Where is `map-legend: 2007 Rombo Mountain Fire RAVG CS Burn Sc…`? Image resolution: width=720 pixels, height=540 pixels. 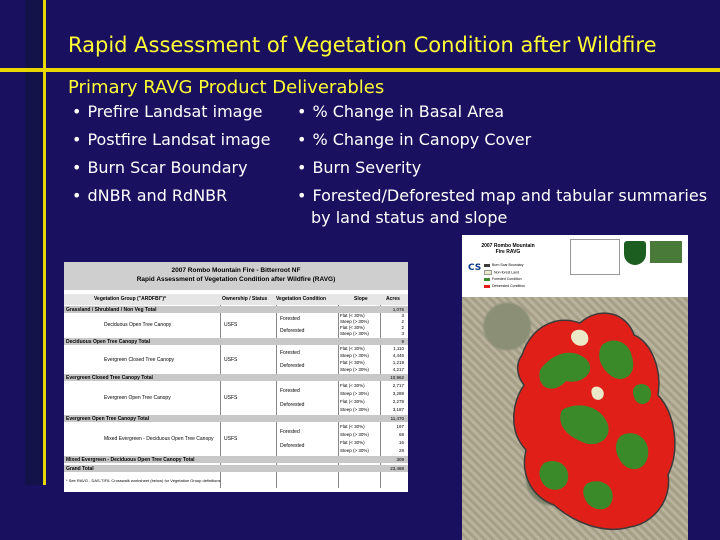
map-legend: 2007 Rombo Mountain Fire RAVG CS Burn Sc… is located at coordinates (575, 266).